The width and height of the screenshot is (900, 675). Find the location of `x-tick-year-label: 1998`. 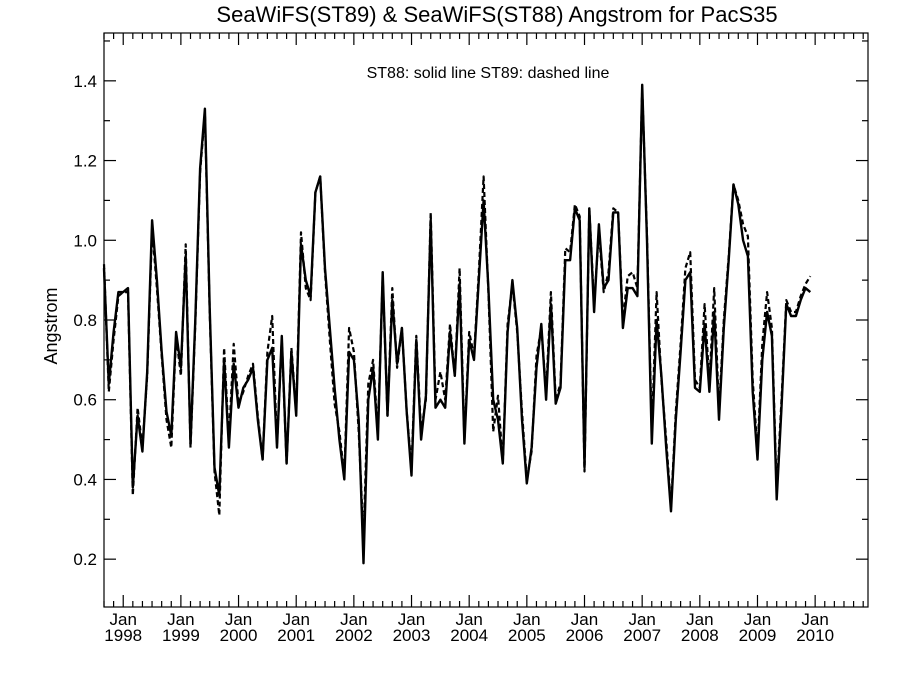

x-tick-year-label: 1998 is located at coordinates (123, 635).